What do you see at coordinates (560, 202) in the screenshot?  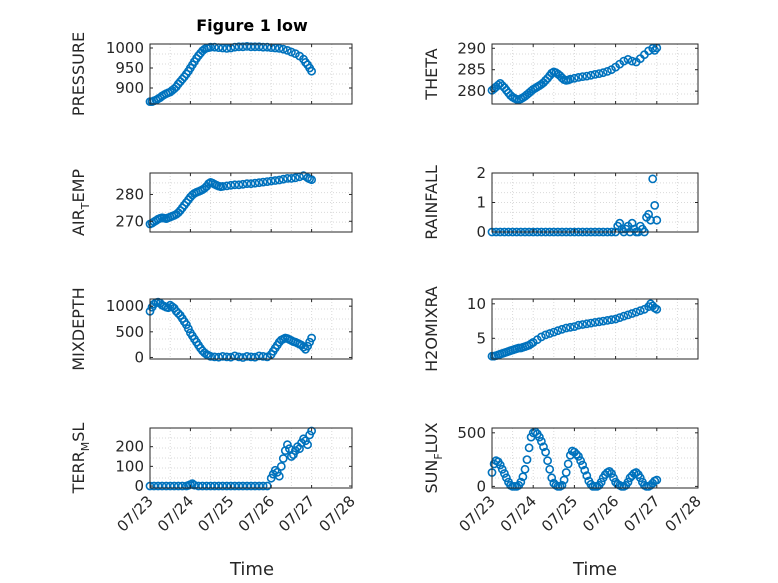 I see `subplot-4: 0 1 2 RAINFALL` at bounding box center [560, 202].